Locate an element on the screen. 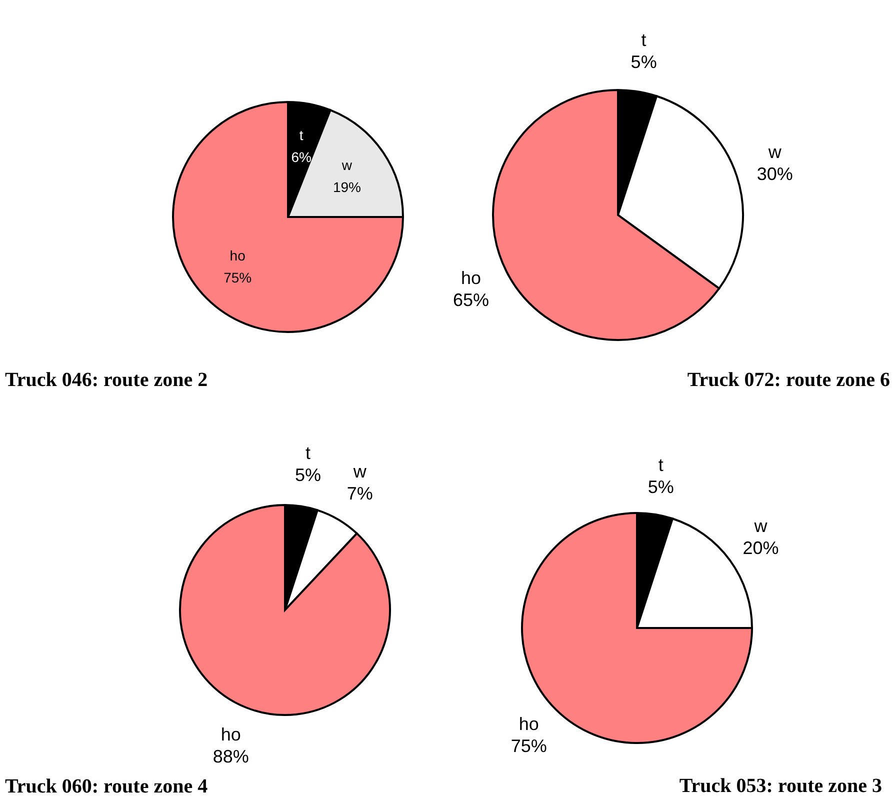  text: Truck 072: route zone 6 is located at coordinates (788, 380).